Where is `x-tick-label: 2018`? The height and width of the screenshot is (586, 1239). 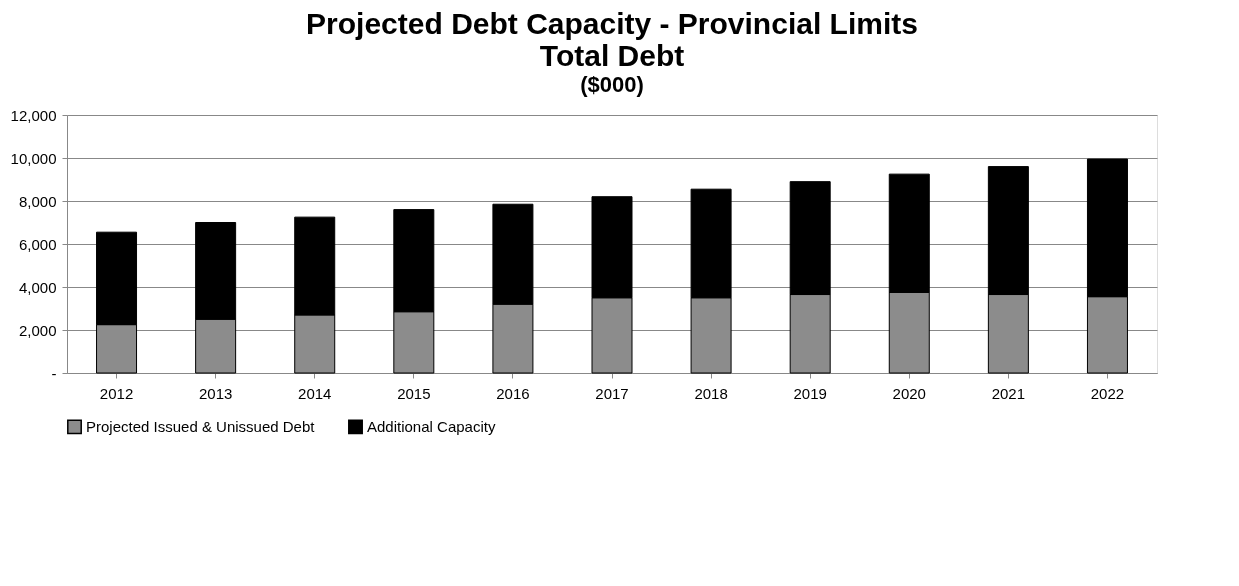 x-tick-label: 2018 is located at coordinates (711, 393).